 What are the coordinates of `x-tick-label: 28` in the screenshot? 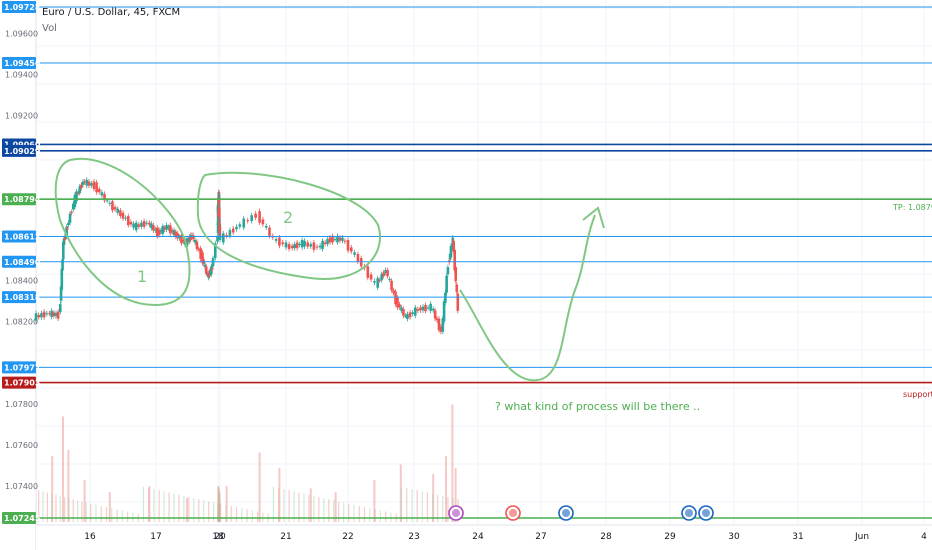 It's located at (606, 537).